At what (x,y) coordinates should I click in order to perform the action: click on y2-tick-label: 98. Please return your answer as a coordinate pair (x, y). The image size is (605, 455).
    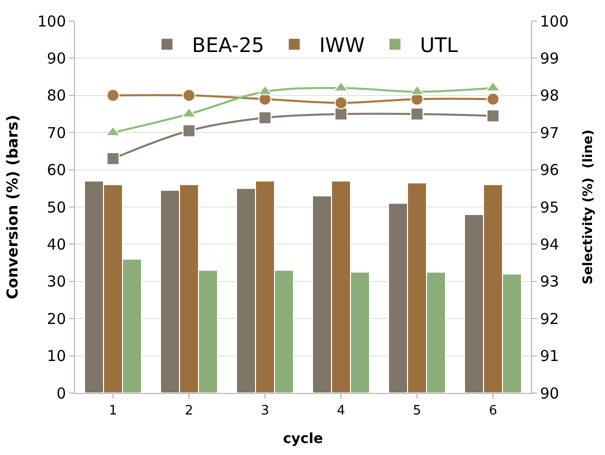
    Looking at the image, I should click on (550, 95).